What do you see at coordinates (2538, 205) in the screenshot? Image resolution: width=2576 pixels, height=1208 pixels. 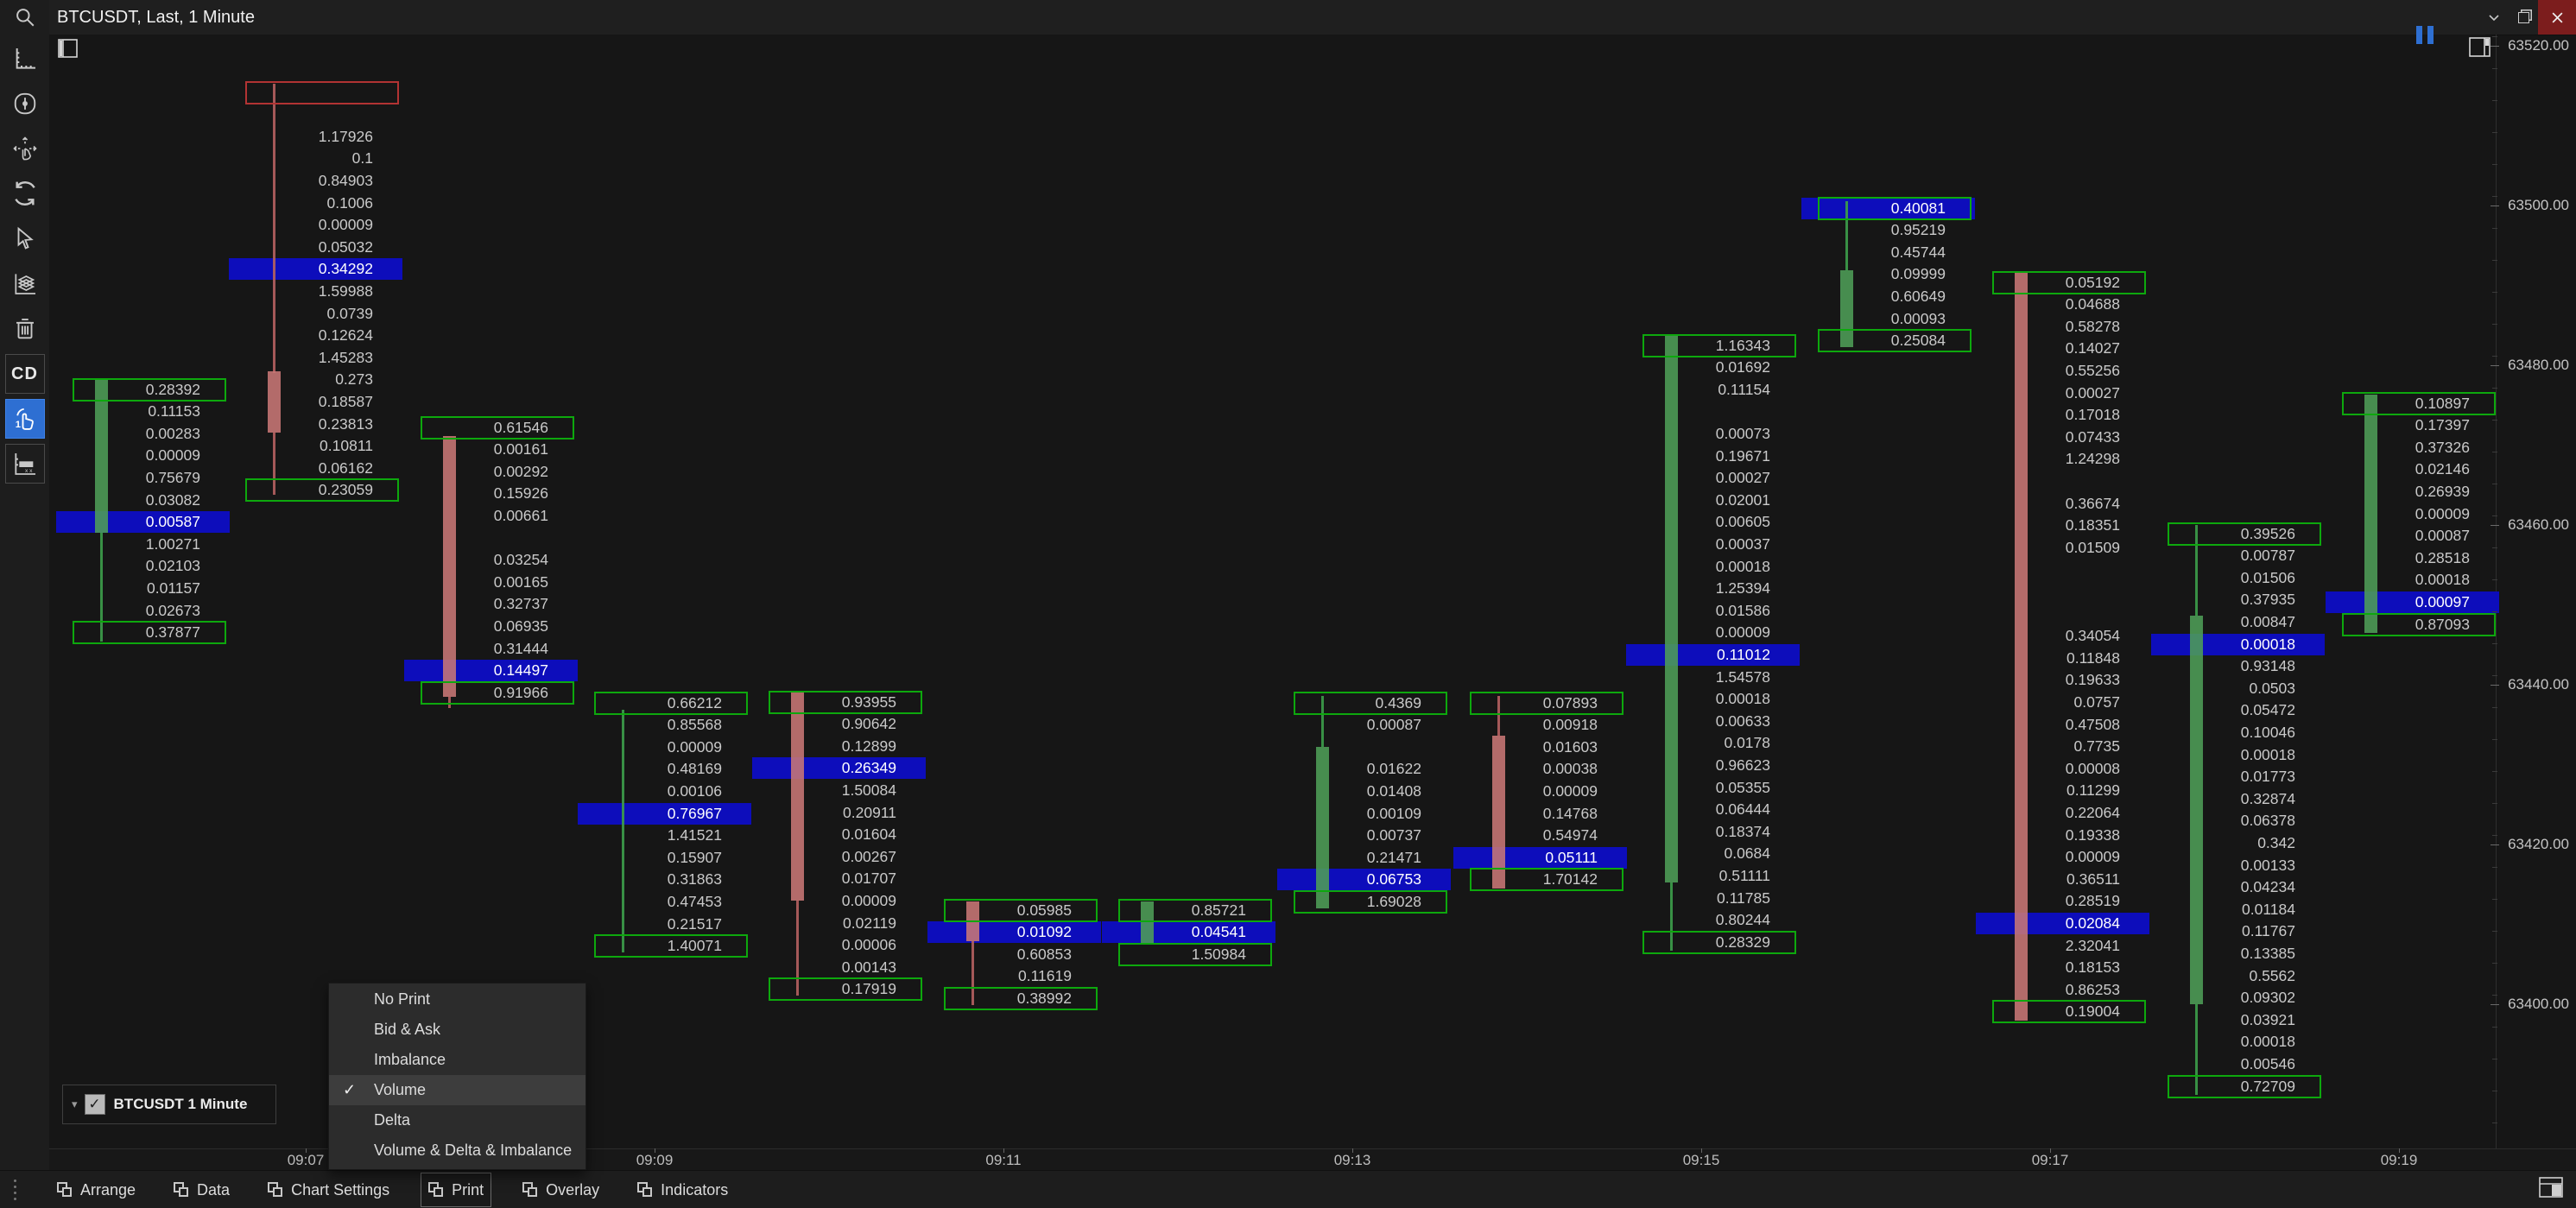 I see `price-axis-label: 63500.00` at bounding box center [2538, 205].